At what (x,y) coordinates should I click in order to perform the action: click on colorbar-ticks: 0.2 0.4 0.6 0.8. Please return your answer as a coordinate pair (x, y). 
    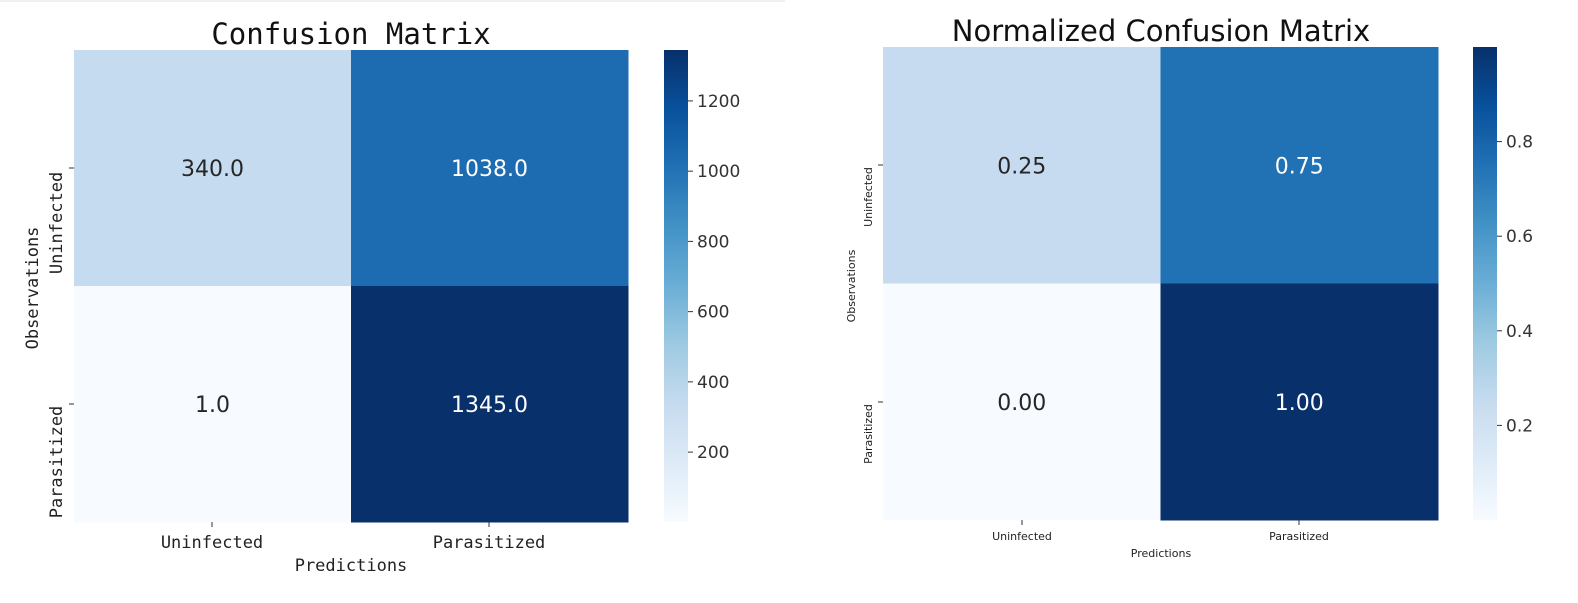
    Looking at the image, I should click on (1515, 284).